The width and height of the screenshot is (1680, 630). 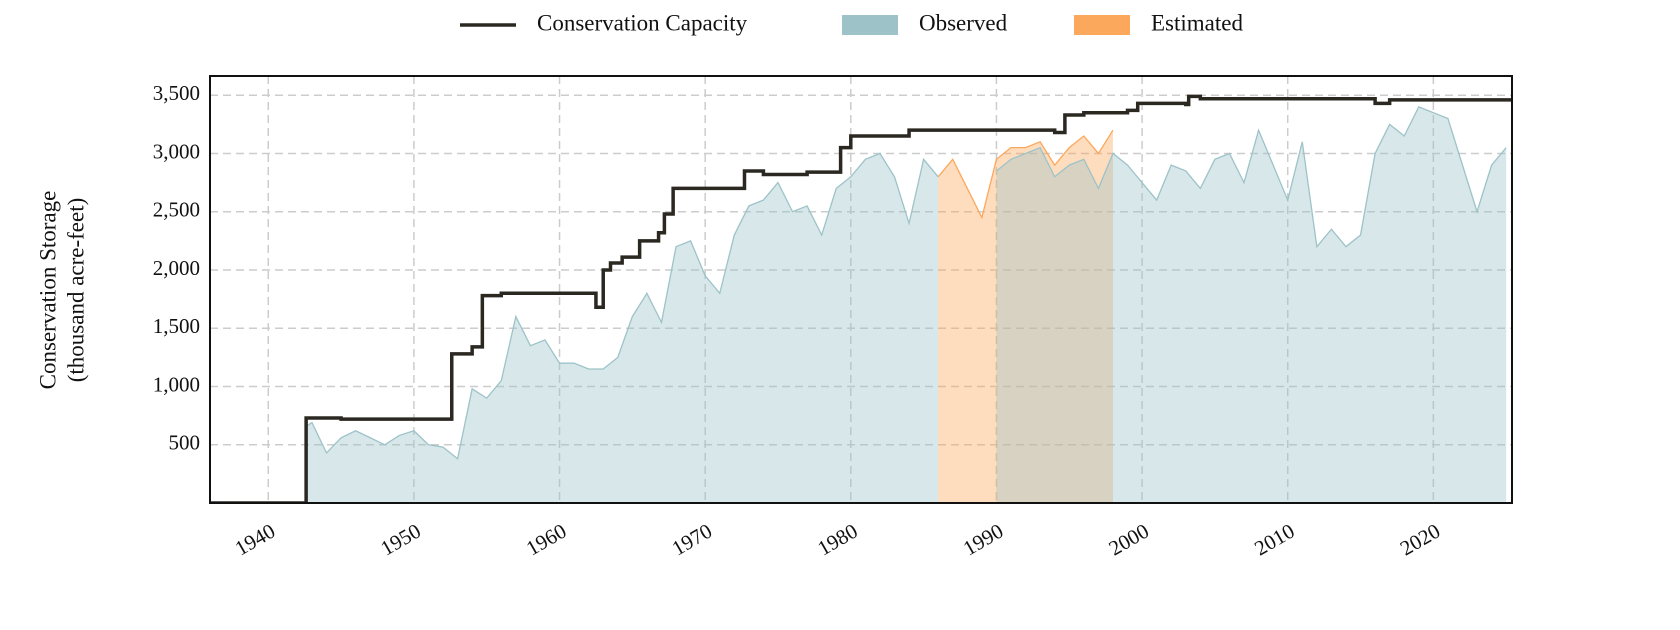 What do you see at coordinates (546, 540) in the screenshot?
I see `x-tick-label: 1960` at bounding box center [546, 540].